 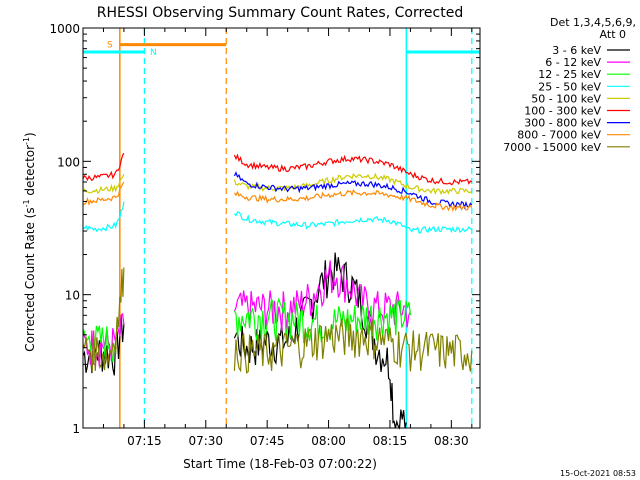 I want to click on legend-entry-label-2: 12 - 25 keV, so click(x=569, y=74).